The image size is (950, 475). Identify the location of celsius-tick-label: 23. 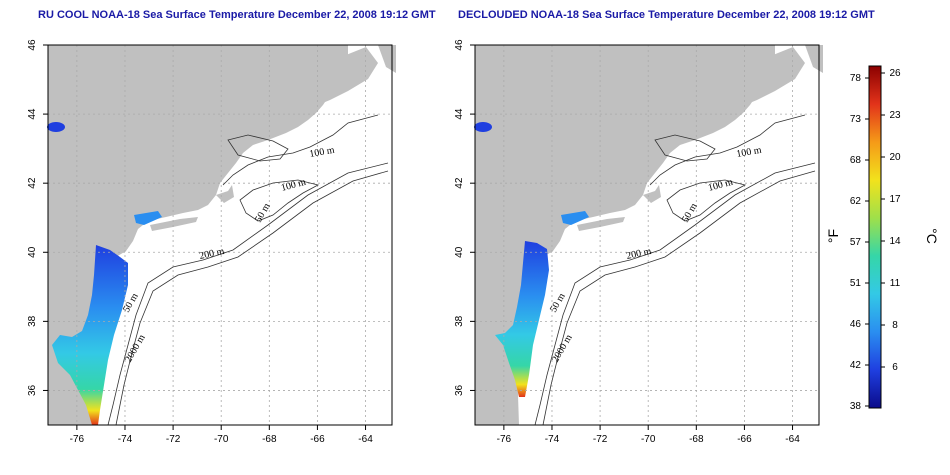
(895, 115).